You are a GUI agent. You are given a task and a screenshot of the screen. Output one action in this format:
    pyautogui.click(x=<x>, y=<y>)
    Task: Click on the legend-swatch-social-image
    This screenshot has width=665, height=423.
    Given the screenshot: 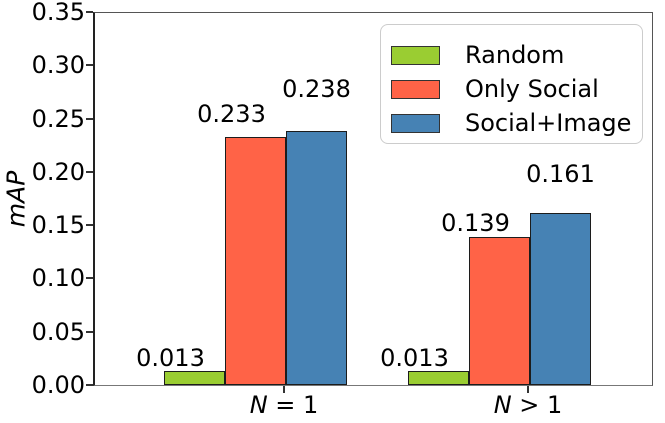 What is the action you would take?
    pyautogui.click(x=415, y=123)
    